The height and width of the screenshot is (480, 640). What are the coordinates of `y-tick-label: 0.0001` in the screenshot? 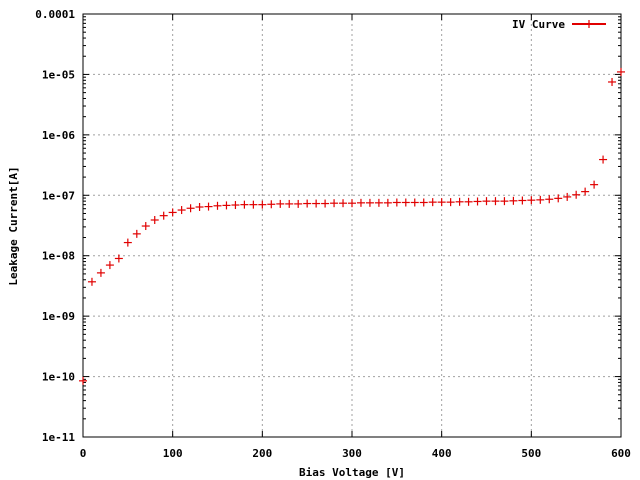 It's located at (55, 14).